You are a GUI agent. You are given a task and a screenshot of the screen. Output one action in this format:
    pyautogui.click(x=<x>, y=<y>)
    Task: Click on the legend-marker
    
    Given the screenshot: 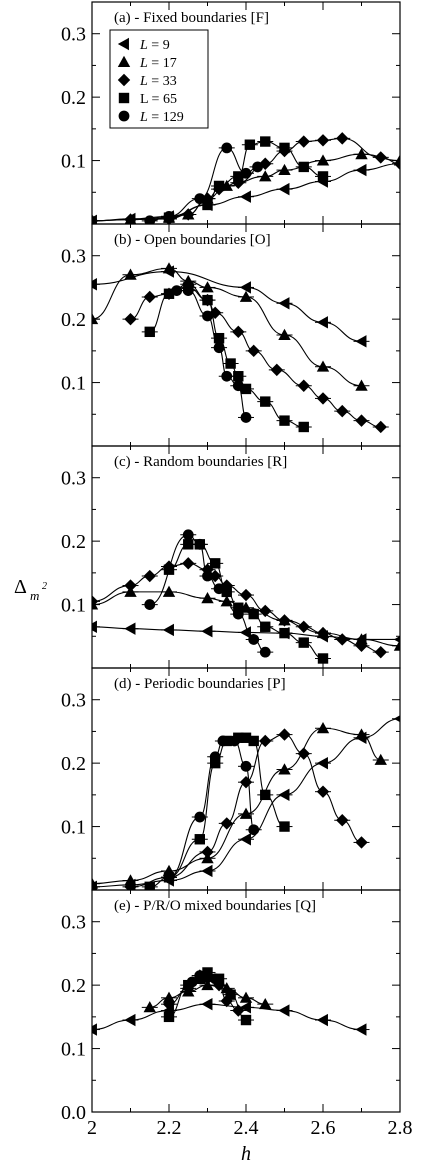 What is the action you would take?
    pyautogui.click(x=124, y=116)
    